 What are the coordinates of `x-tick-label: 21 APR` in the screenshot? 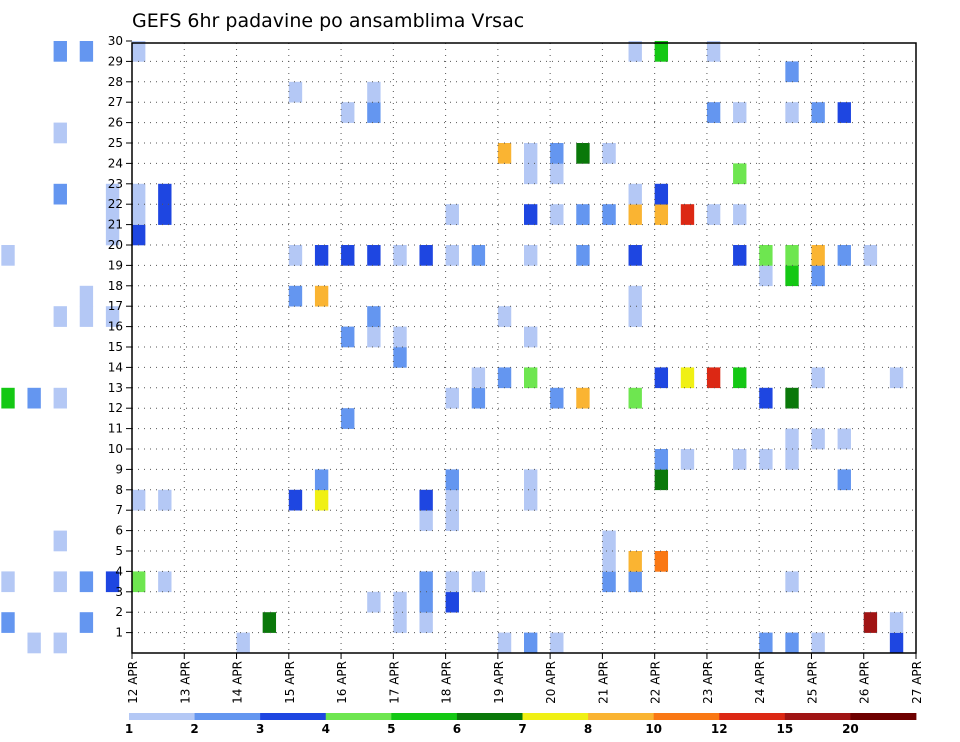 It's located at (603, 682).